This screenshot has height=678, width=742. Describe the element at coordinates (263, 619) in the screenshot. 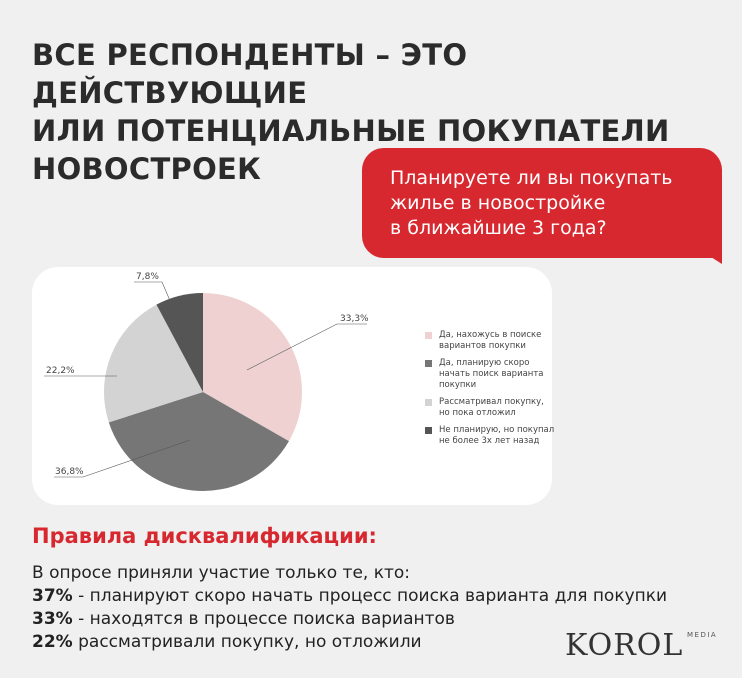

I see `rule-text: - находятся в процессе поиска вариантов` at that location.